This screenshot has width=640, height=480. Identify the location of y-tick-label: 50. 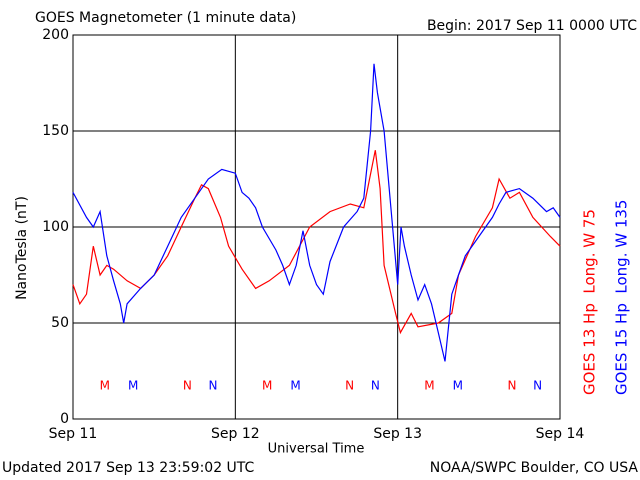
(60, 323).